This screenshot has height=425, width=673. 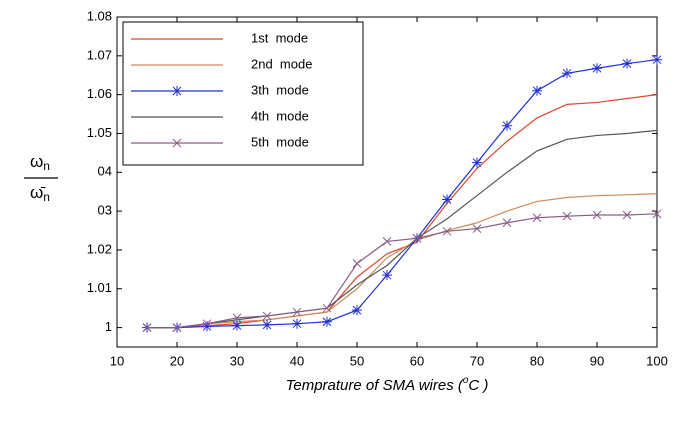 What do you see at coordinates (117, 360) in the screenshot?
I see `x-tick-label: 10` at bounding box center [117, 360].